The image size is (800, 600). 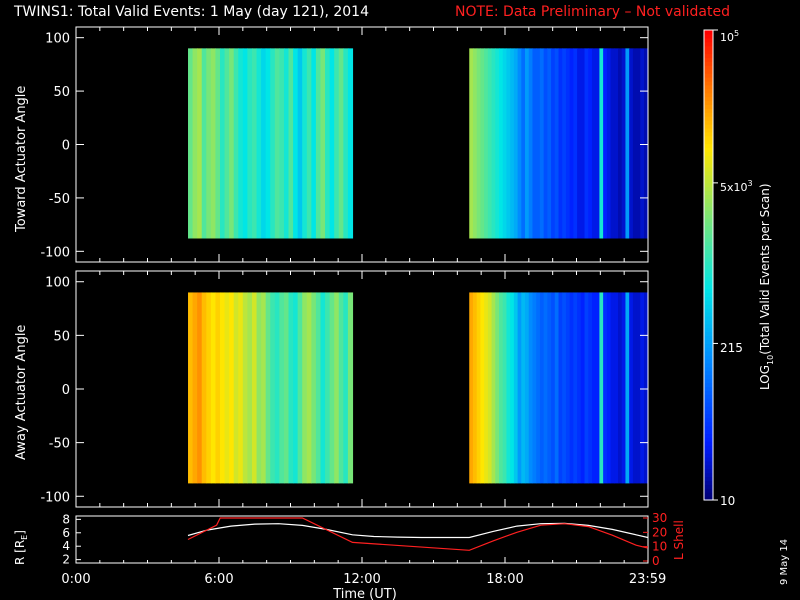 What do you see at coordinates (417, 530) in the screenshot?
I see `r-line` at bounding box center [417, 530].